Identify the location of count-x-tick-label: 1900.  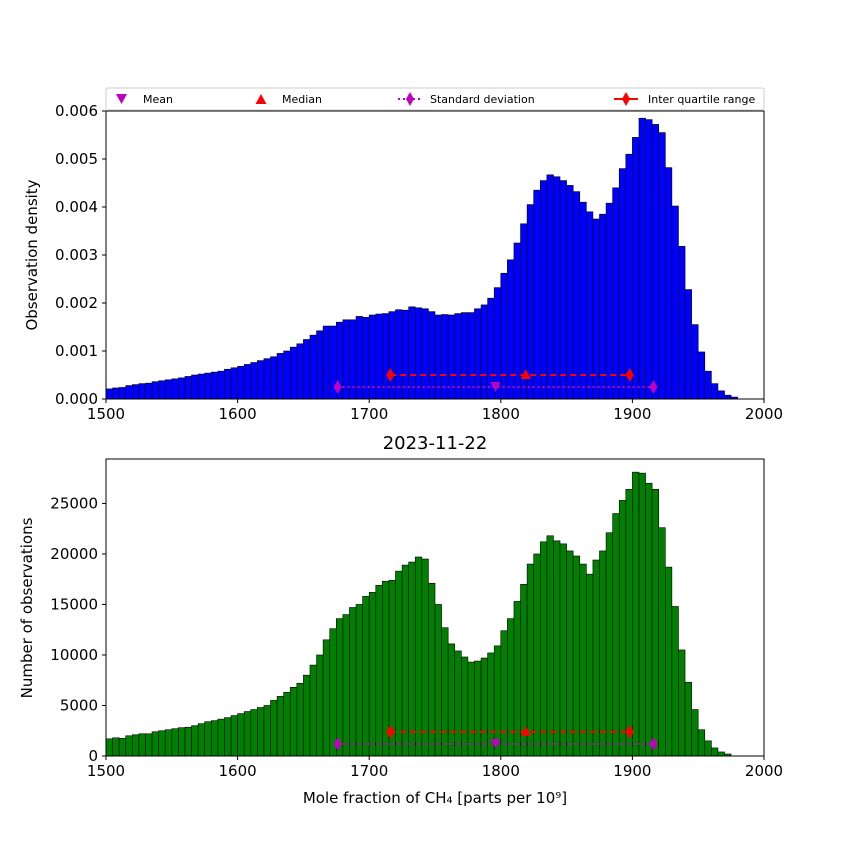
(632, 771).